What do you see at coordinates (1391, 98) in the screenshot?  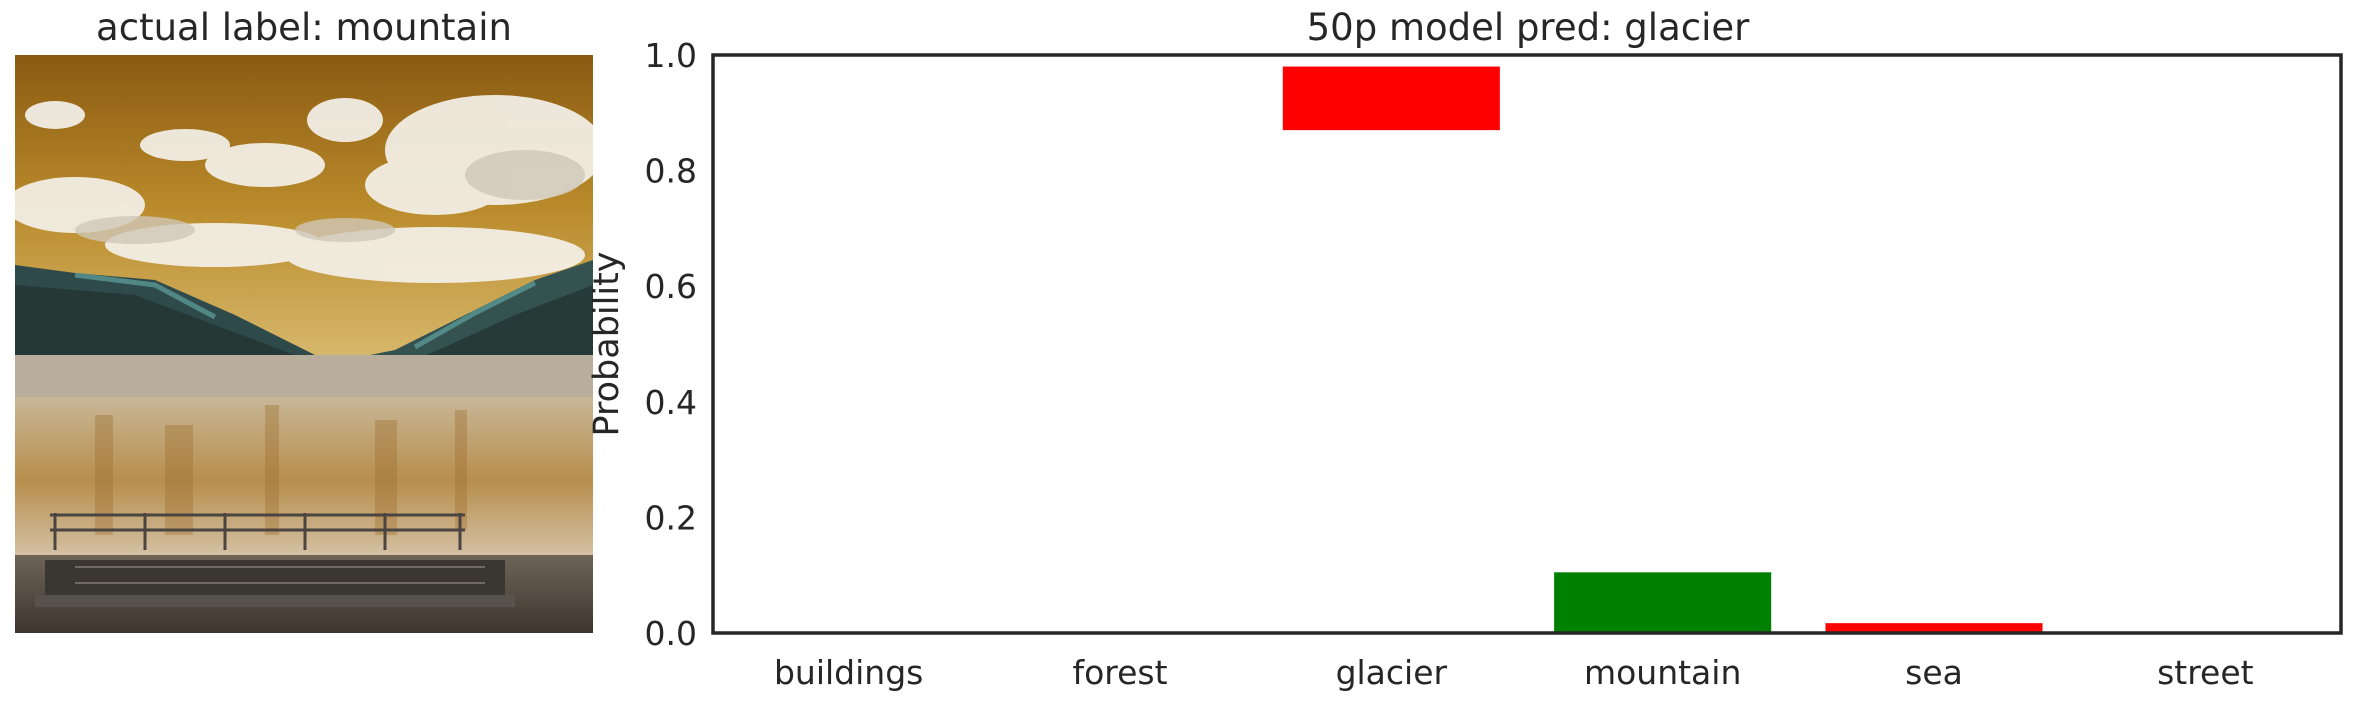 I see `bar-glacier` at bounding box center [1391, 98].